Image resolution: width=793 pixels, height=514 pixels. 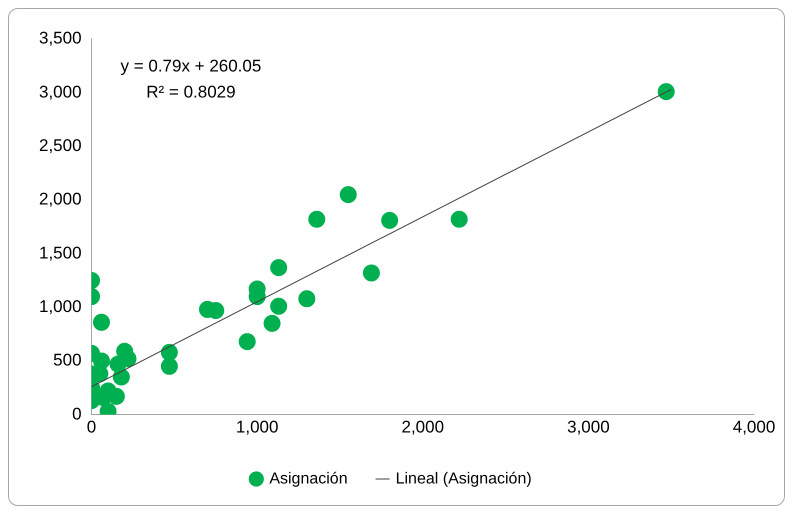 What do you see at coordinates (191, 92) in the screenshot?
I see `annotation: R² = 0.8029` at bounding box center [191, 92].